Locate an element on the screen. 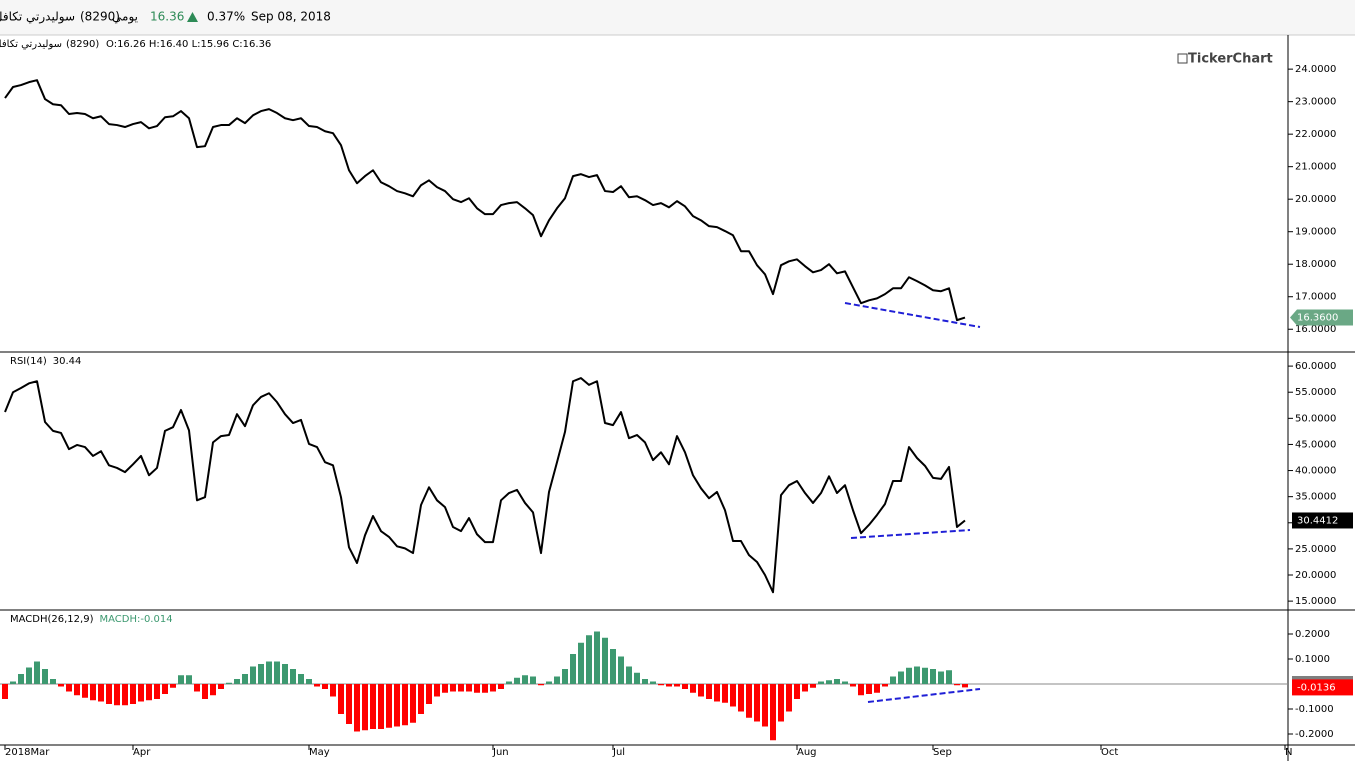  y-tick-label: 45.0000 is located at coordinates (1315, 444).